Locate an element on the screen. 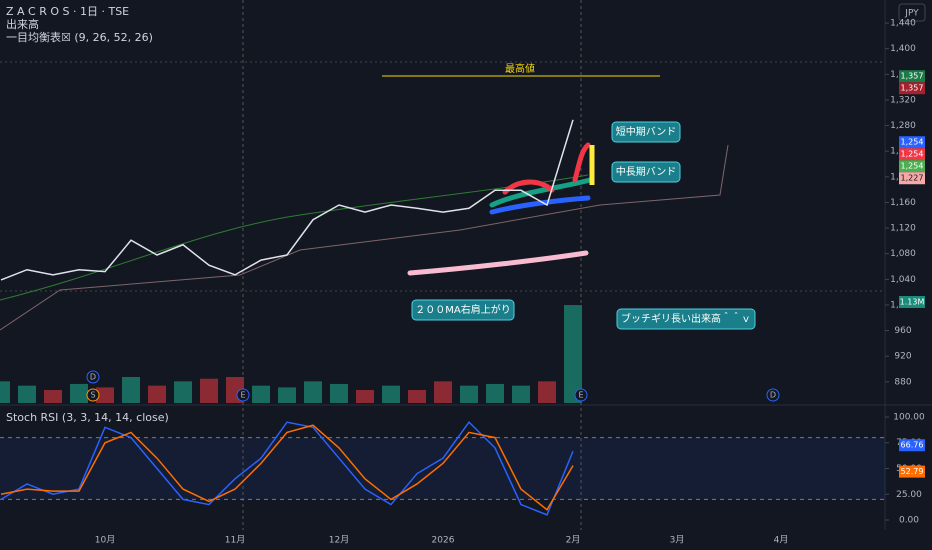  y-tick-label: 1,120 is located at coordinates (903, 229).